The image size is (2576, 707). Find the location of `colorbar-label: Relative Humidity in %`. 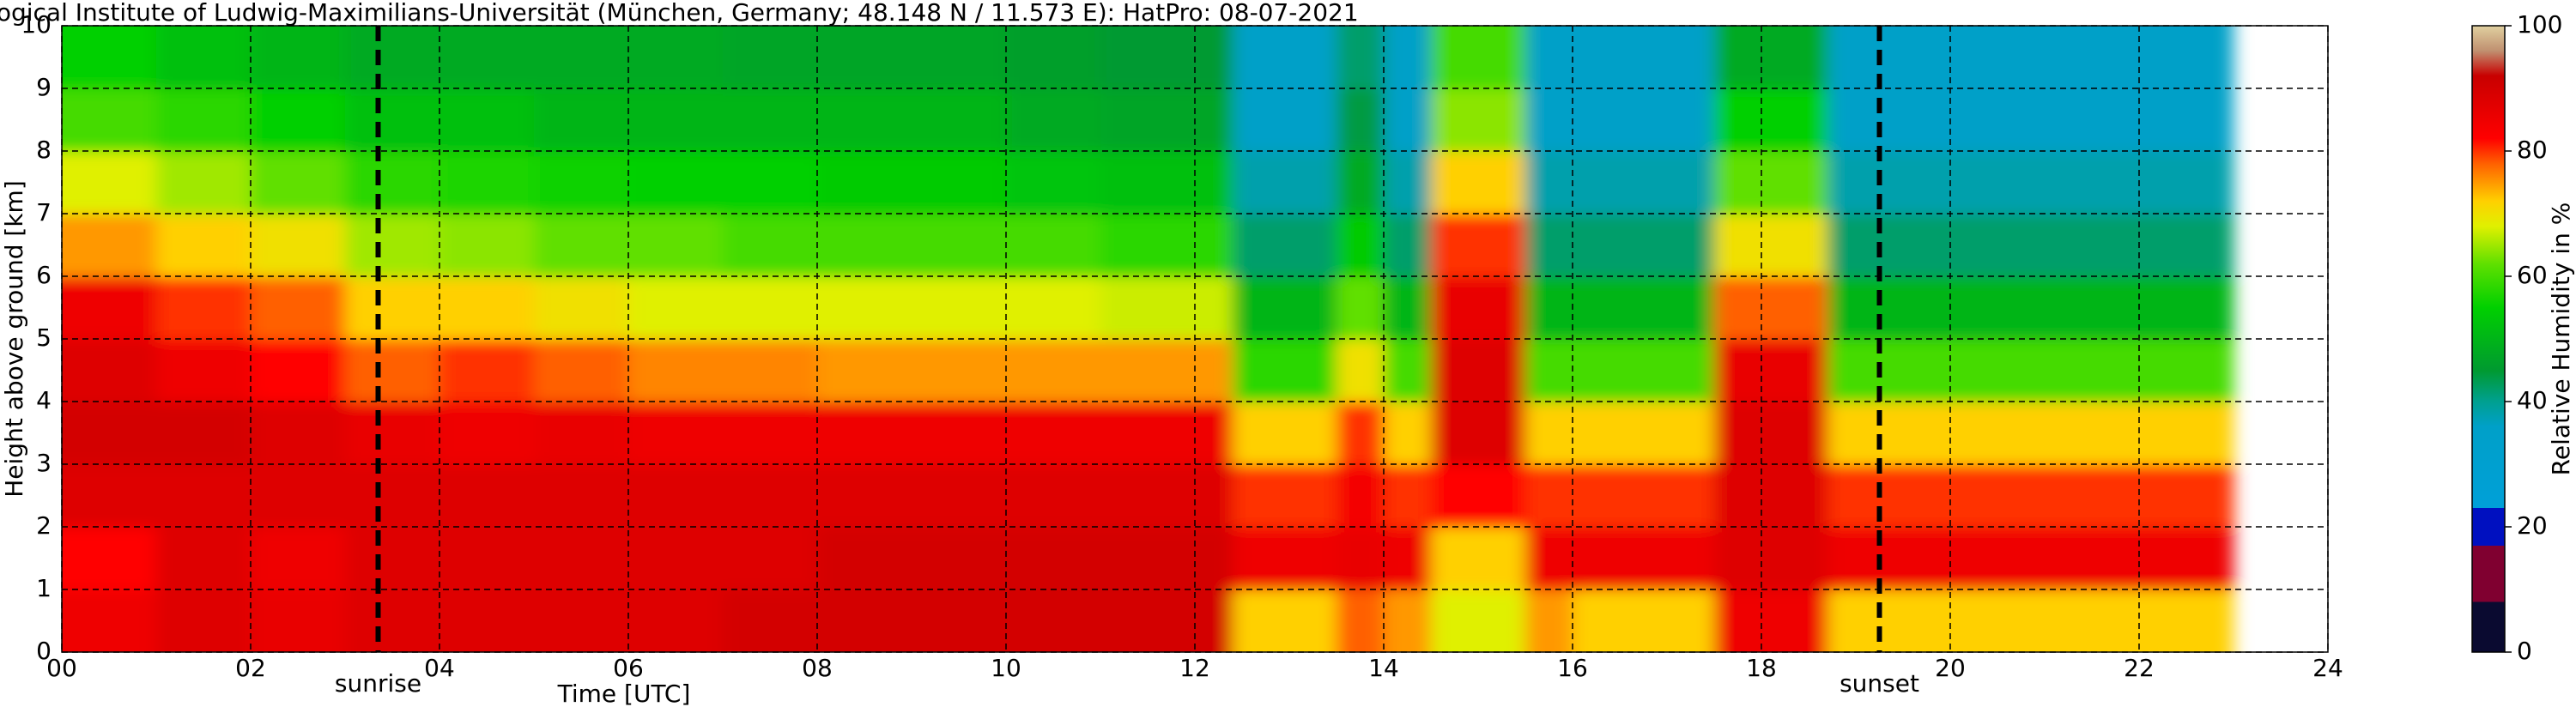

colorbar-label: Relative Humidity in % is located at coordinates (2561, 339).